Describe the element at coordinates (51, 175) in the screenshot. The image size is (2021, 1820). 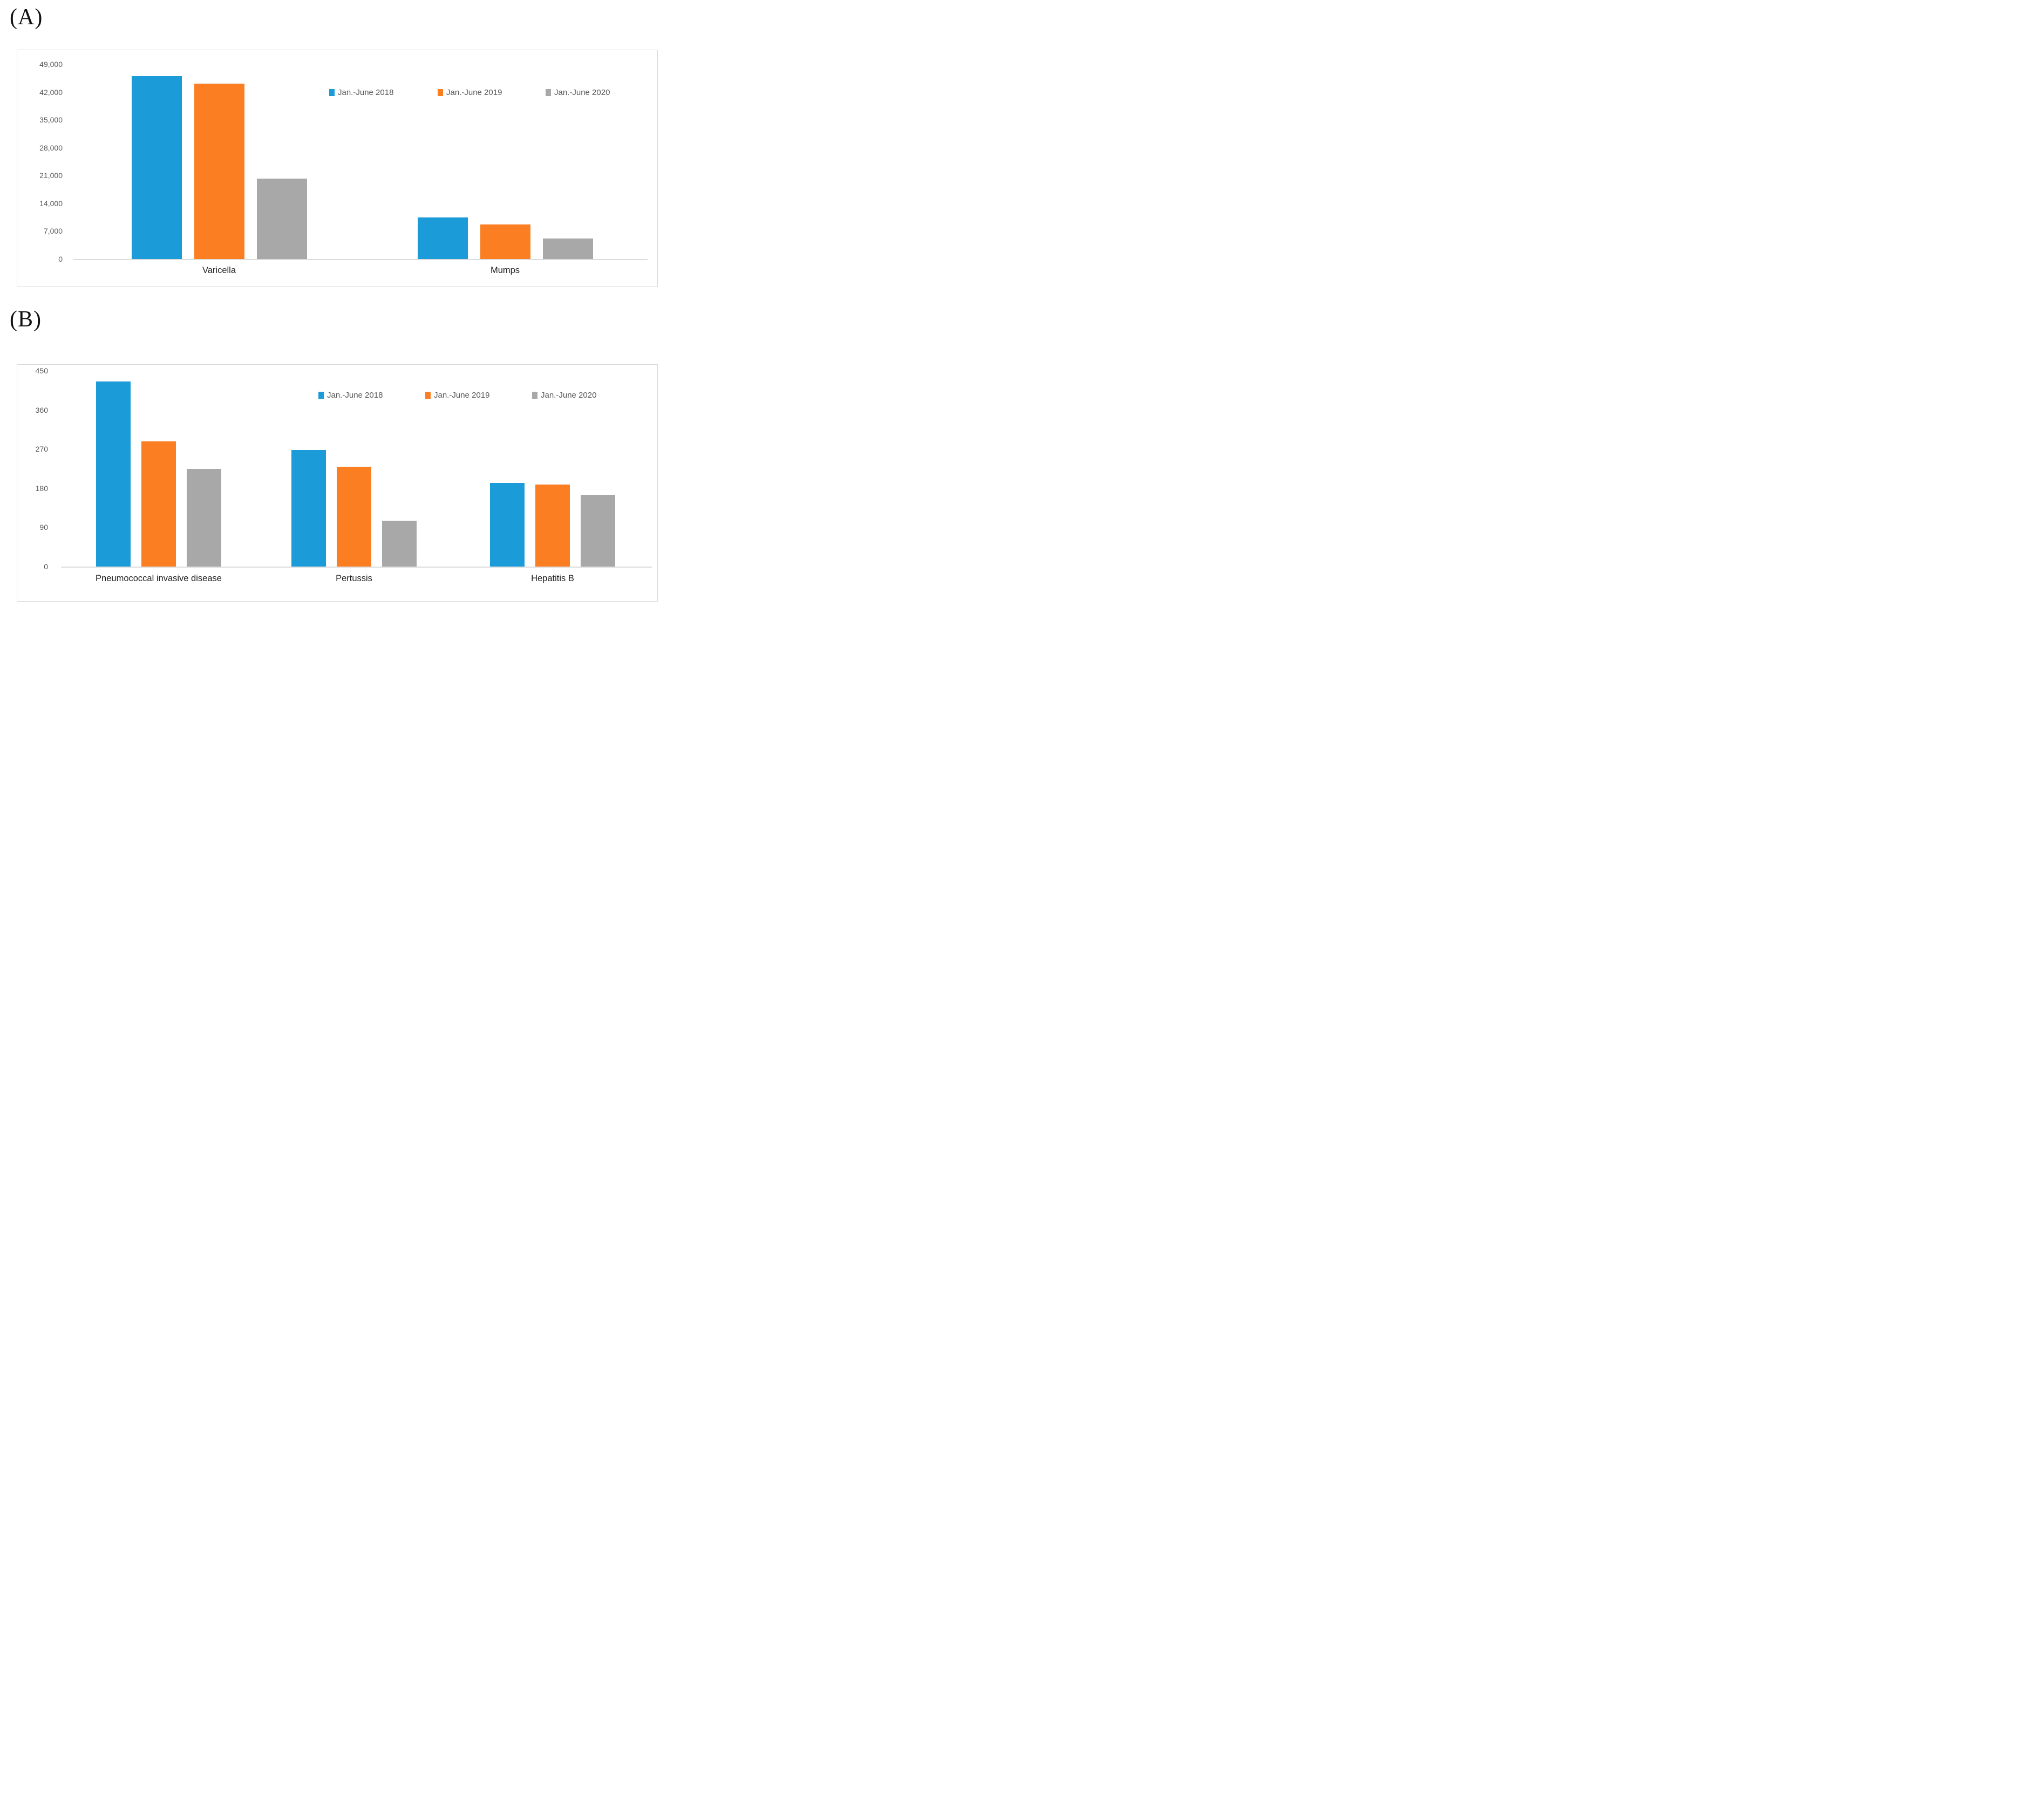
I see `y-axis-tick-label: 21,000` at that location.